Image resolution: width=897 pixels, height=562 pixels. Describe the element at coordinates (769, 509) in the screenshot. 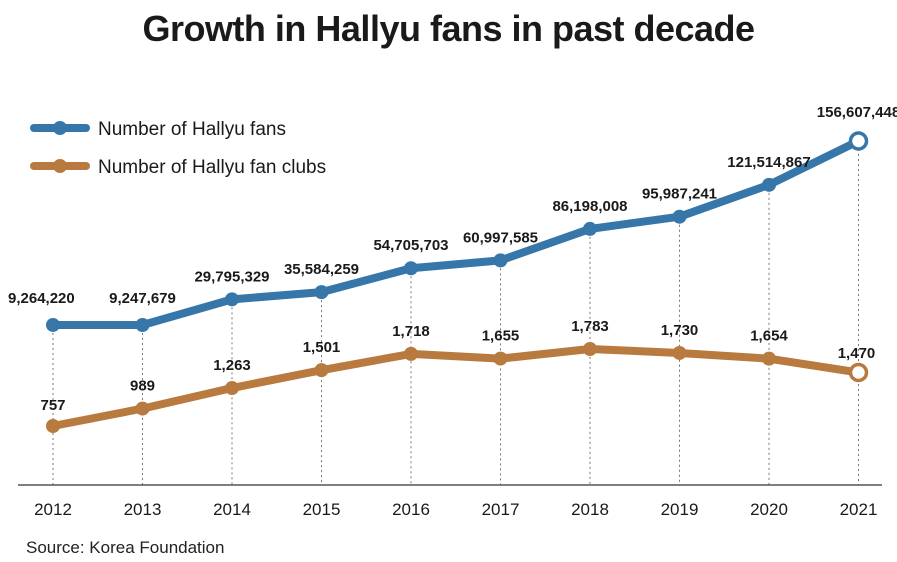

I see `x-tick-label: 2020` at that location.